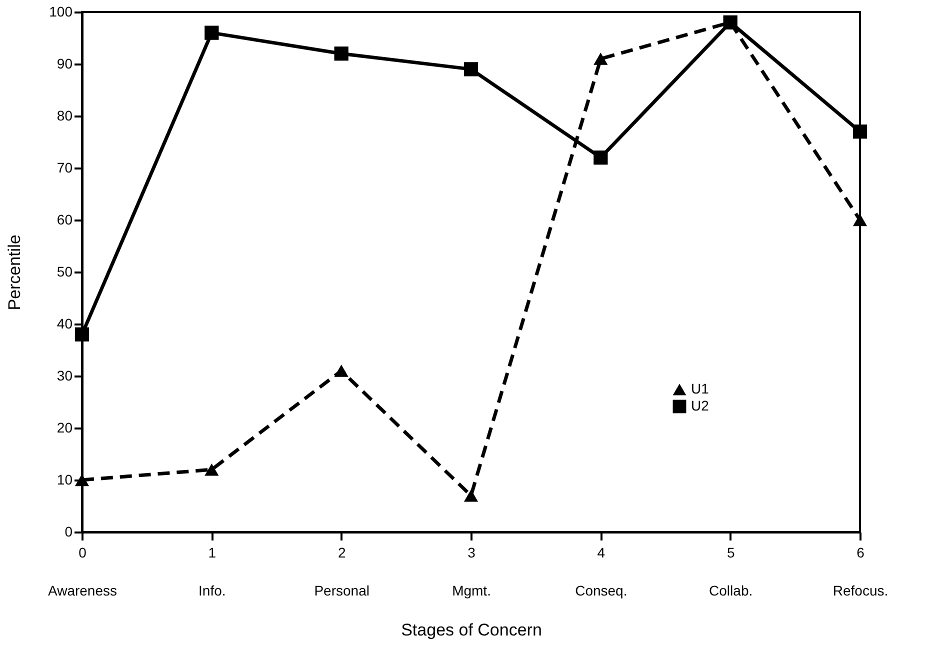  Describe the element at coordinates (64, 168) in the screenshot. I see `y-tick-label: 70` at that location.